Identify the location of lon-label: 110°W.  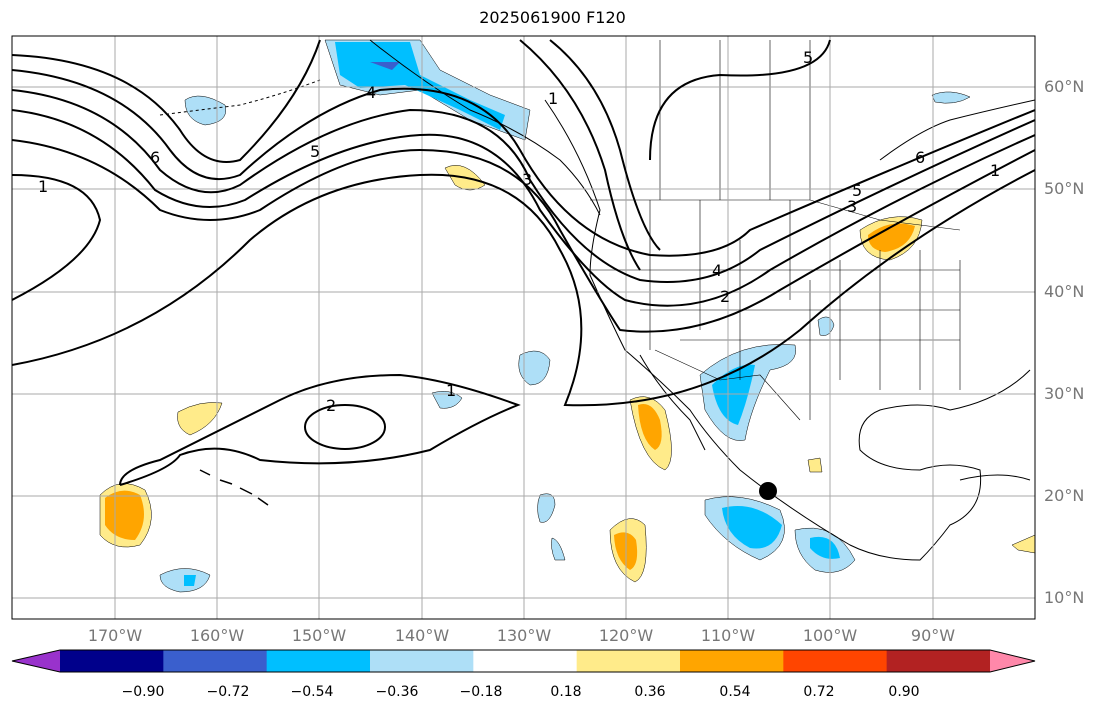
(728, 635).